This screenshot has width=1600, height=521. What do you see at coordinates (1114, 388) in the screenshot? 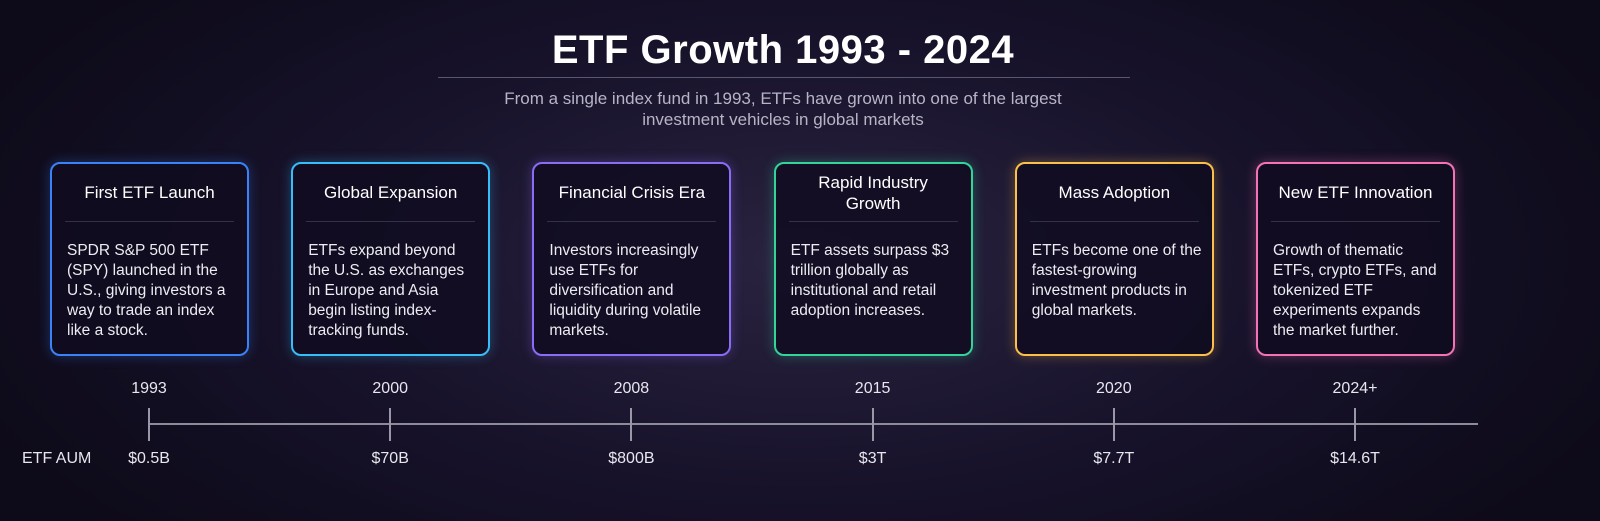
I see `timeline-year: 2020` at bounding box center [1114, 388].